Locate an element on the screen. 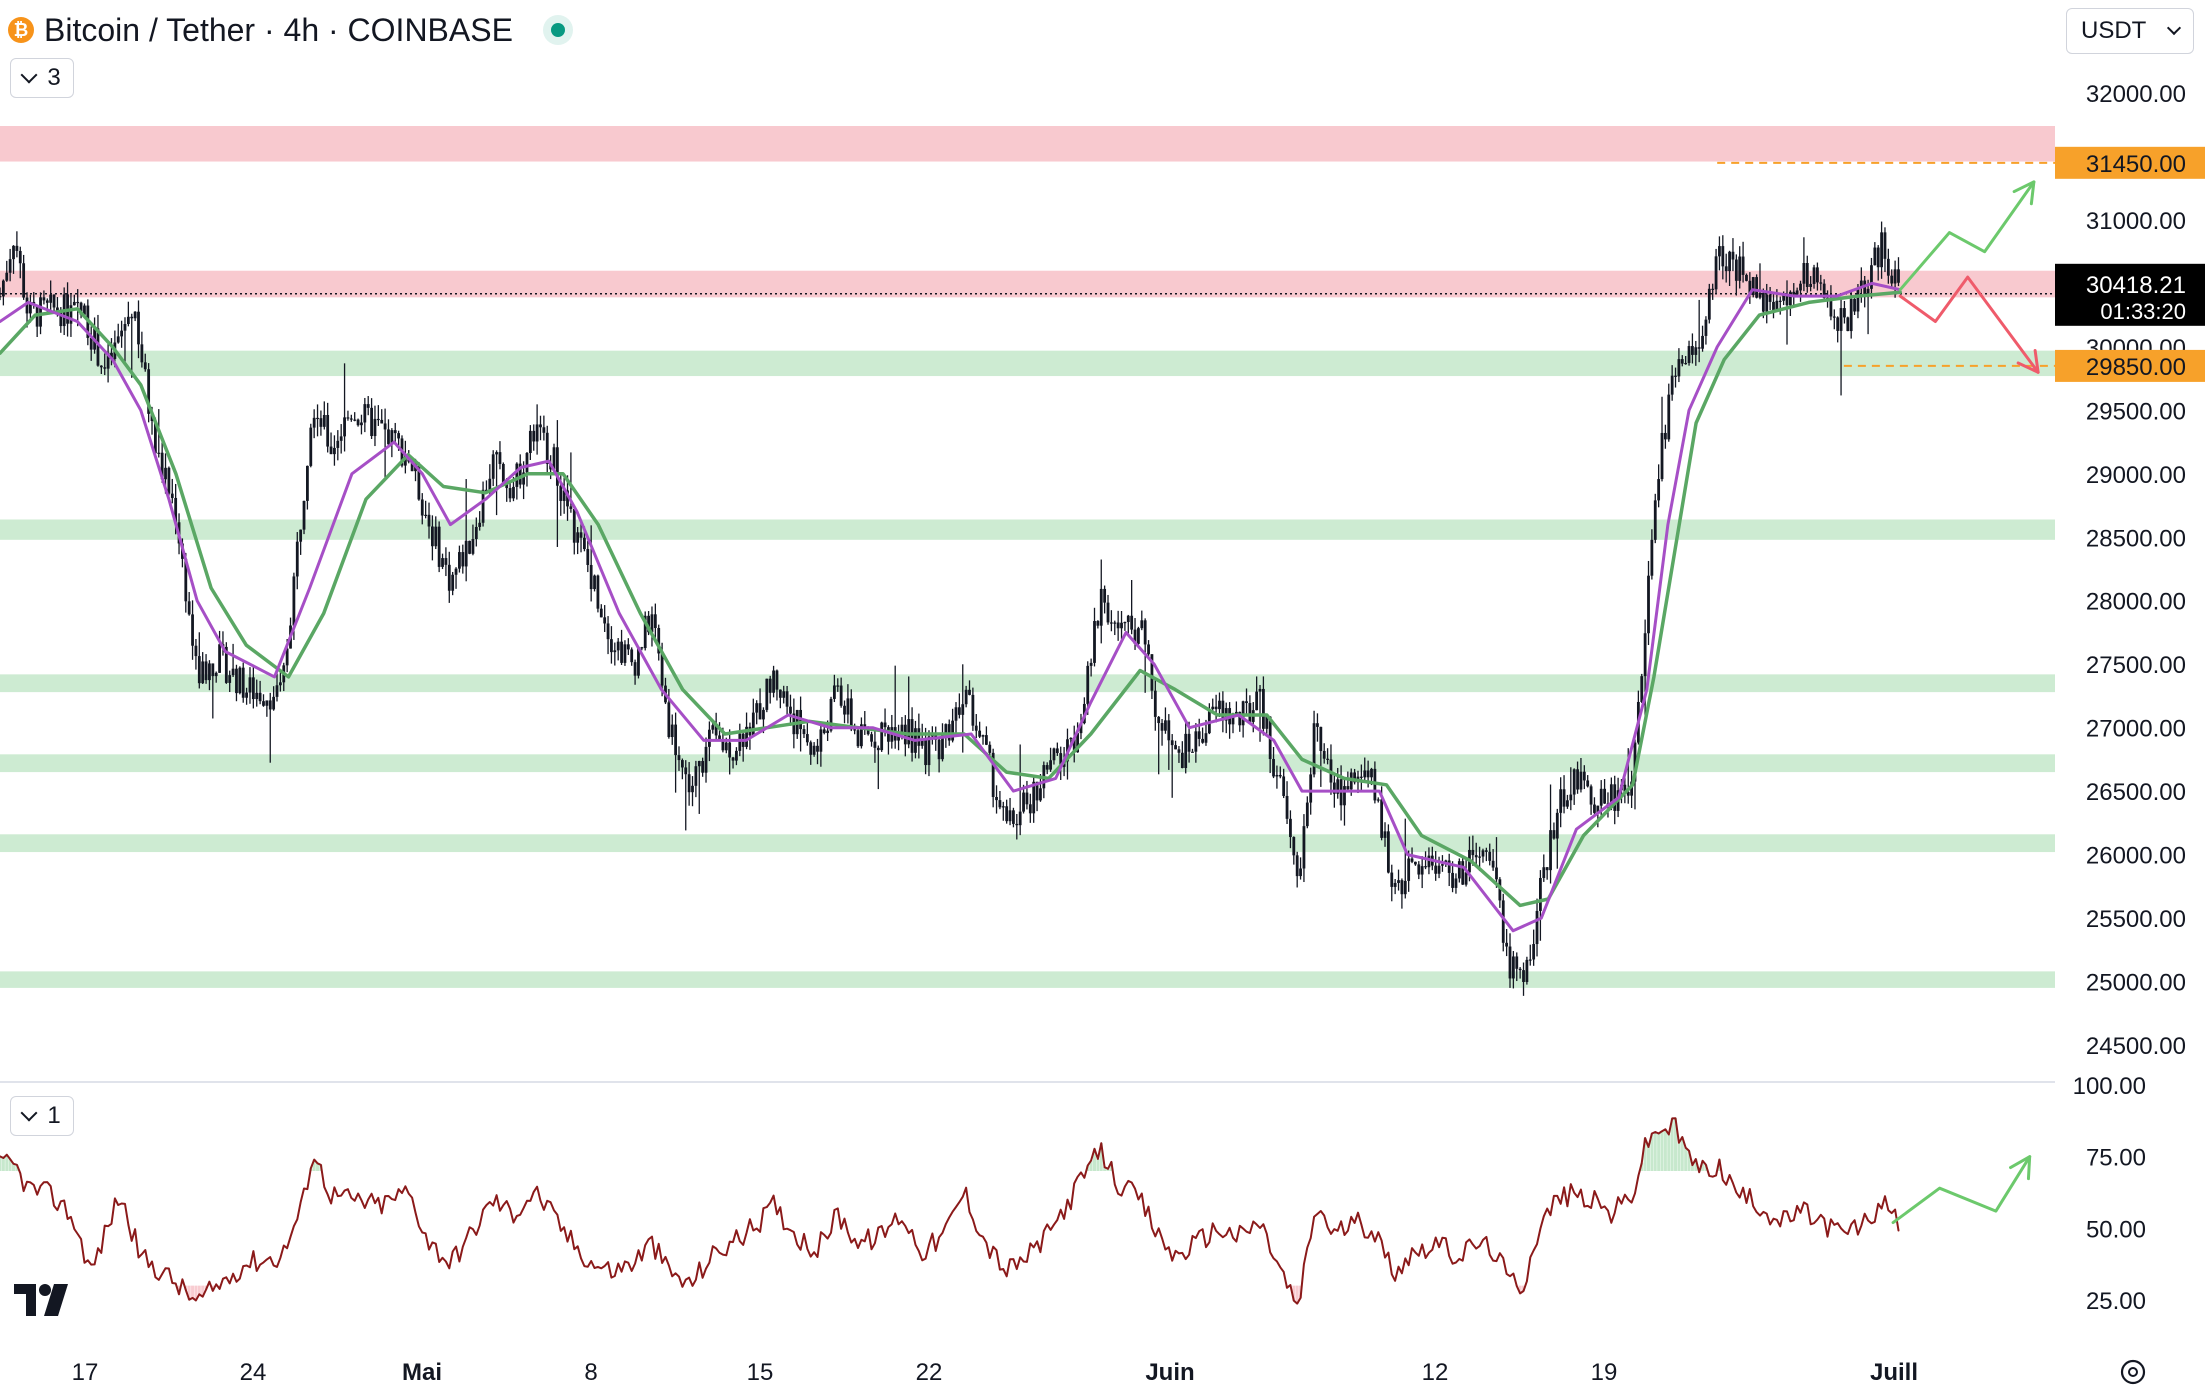  level-marker-label: 31450.00 is located at coordinates (2136, 164).